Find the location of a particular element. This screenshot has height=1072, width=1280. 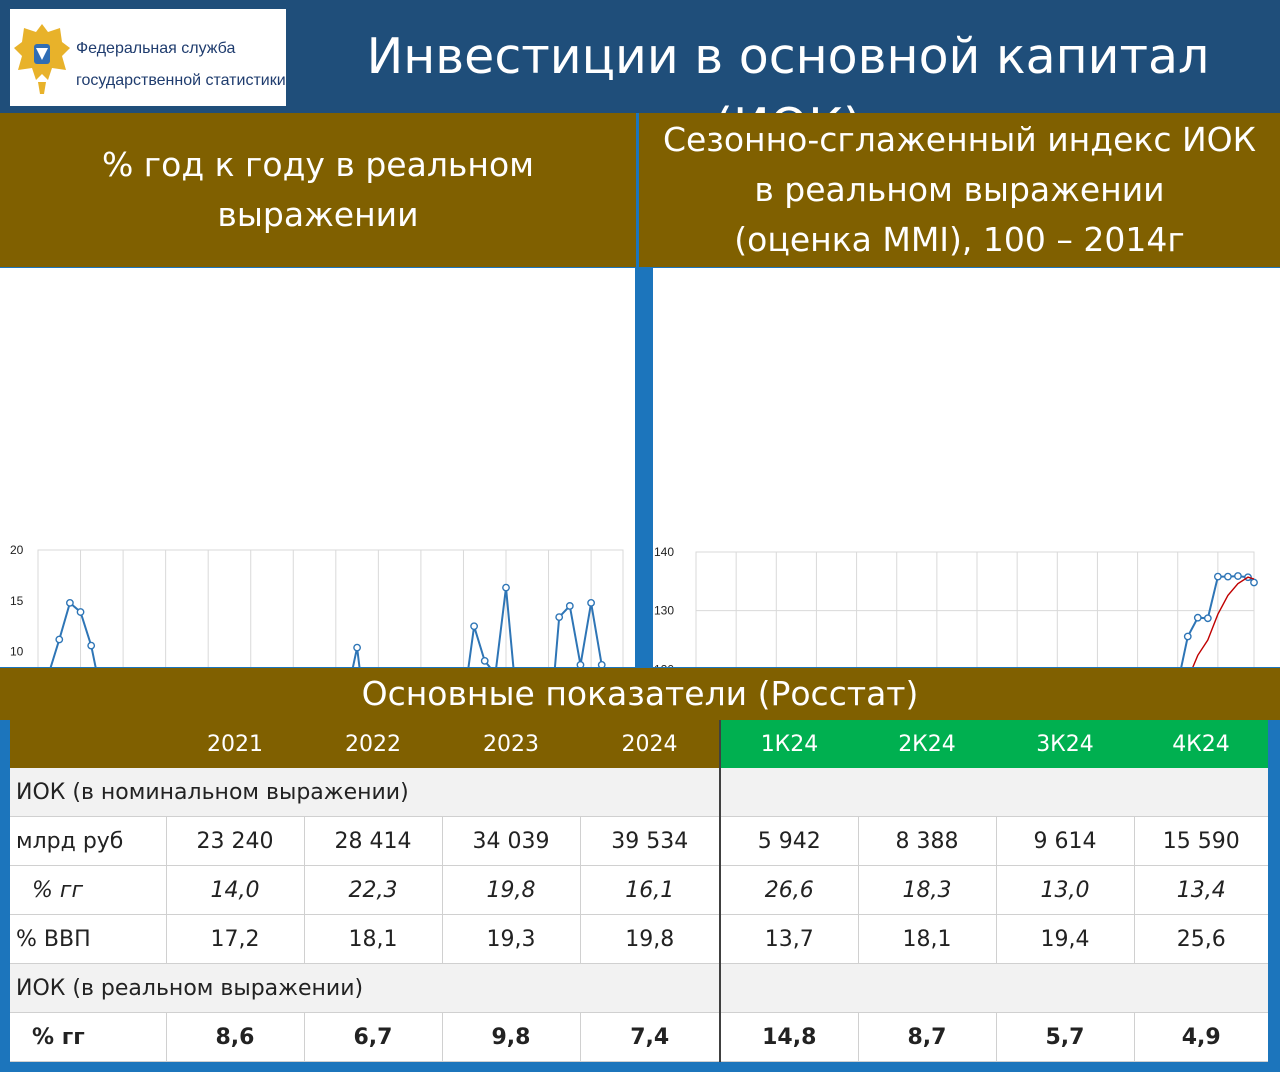

smoothed-series-line is located at coordinates (990, 721).